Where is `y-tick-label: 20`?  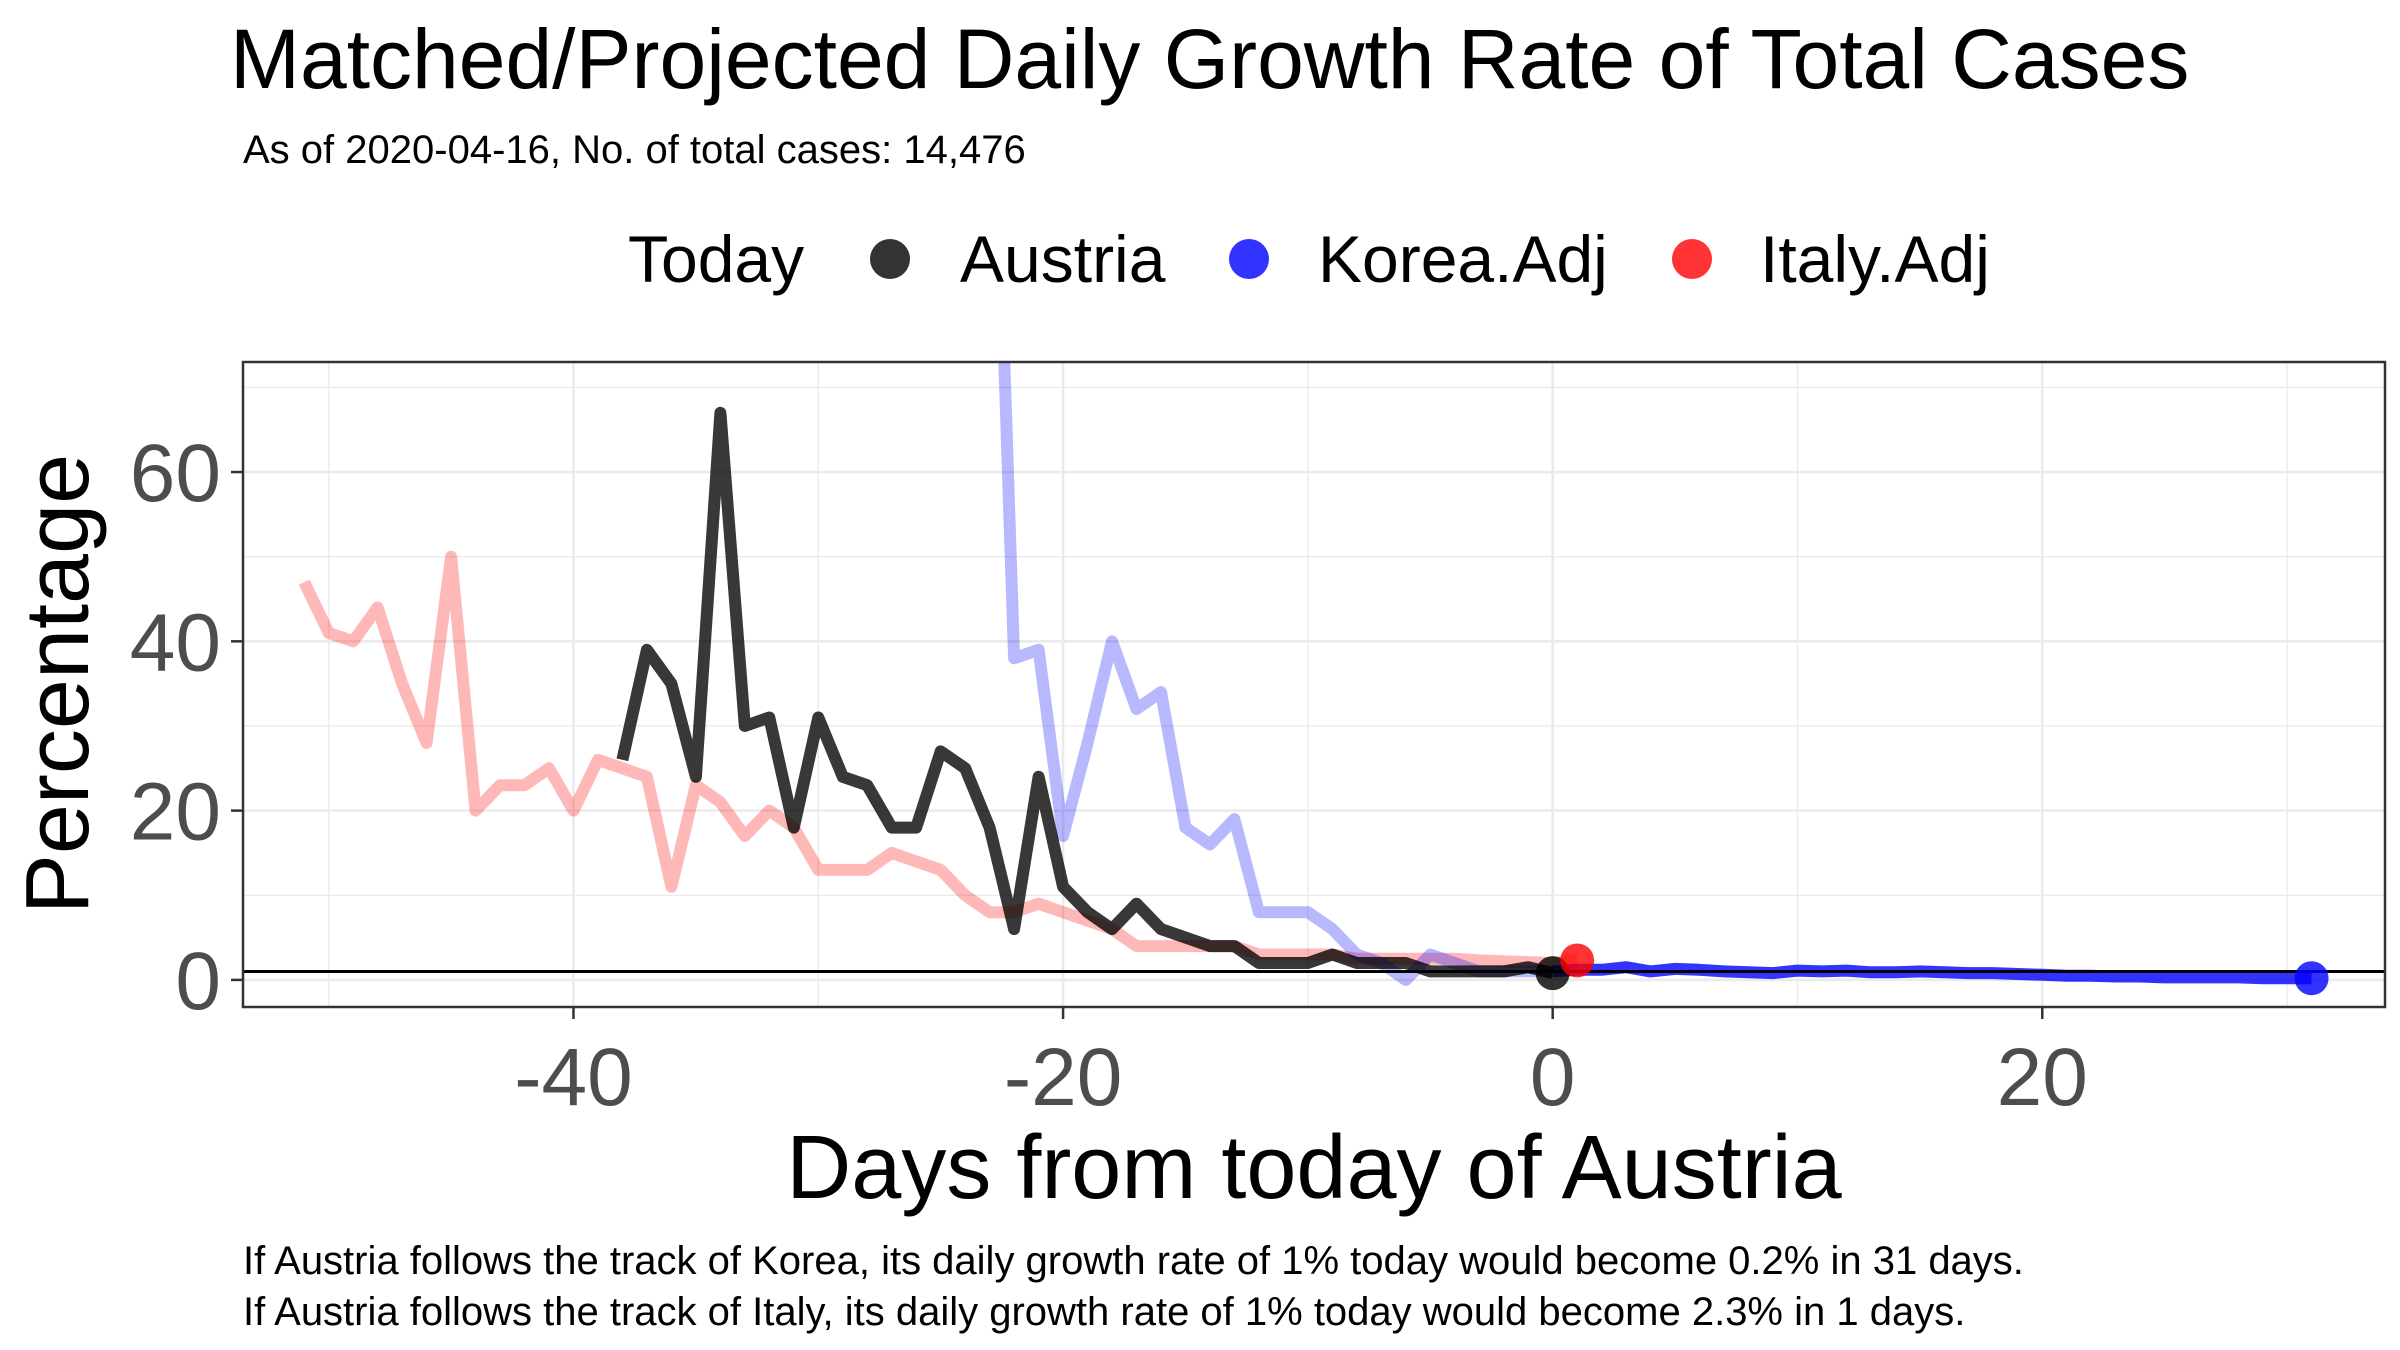
y-tick-label: 20 is located at coordinates (175, 812).